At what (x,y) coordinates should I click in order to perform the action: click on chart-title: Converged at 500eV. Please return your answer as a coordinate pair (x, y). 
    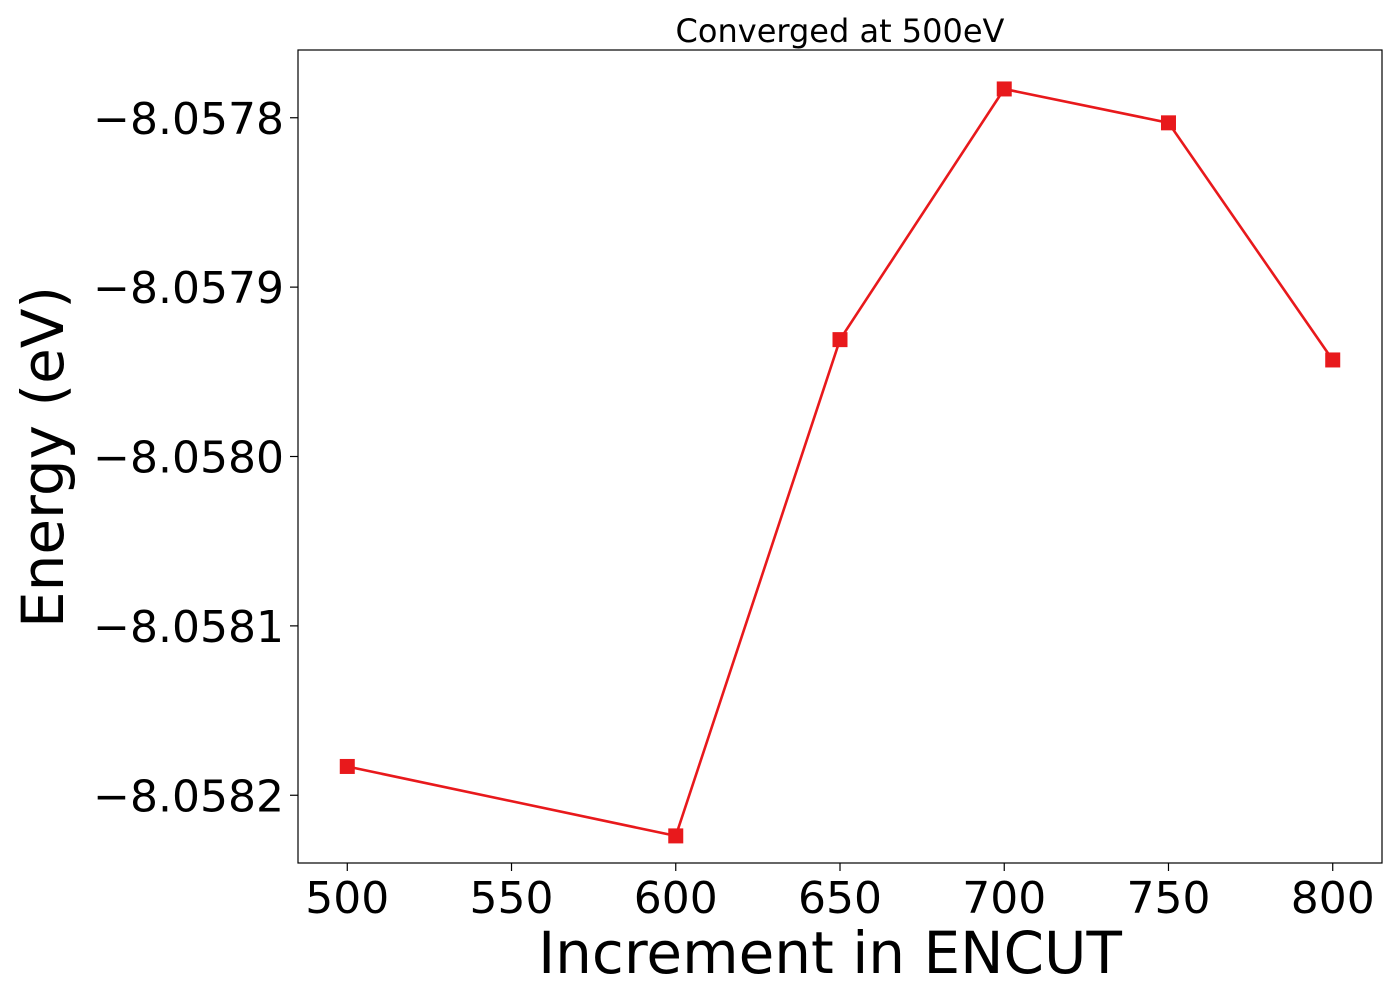
    Looking at the image, I should click on (840, 31).